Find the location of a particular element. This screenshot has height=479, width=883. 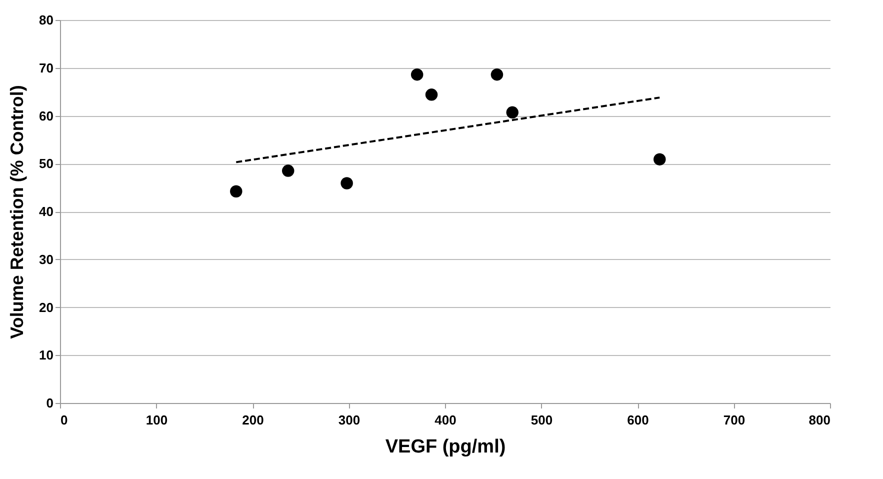

y-tick-label: 10 is located at coordinates (46, 355).